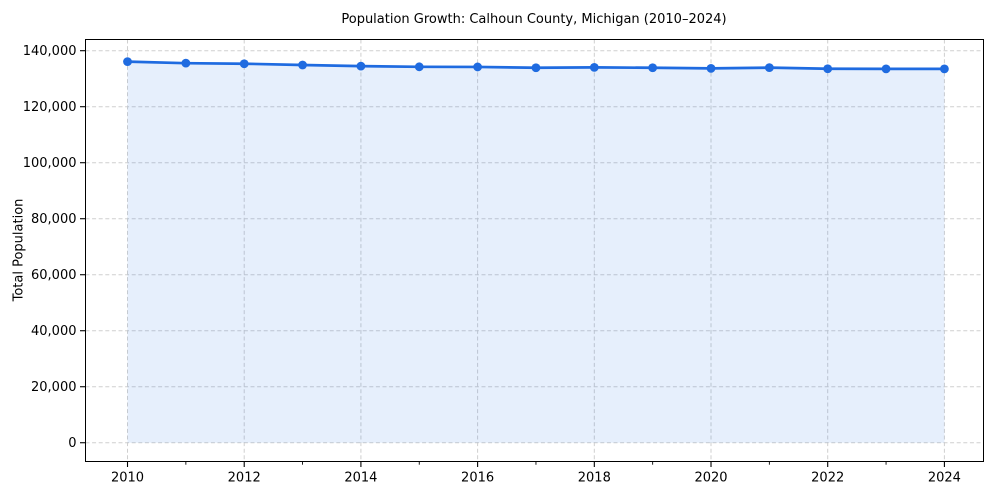 The height and width of the screenshot is (500, 1000). What do you see at coordinates (54, 387) in the screenshot?
I see `y-tick-label: 20,000` at bounding box center [54, 387].